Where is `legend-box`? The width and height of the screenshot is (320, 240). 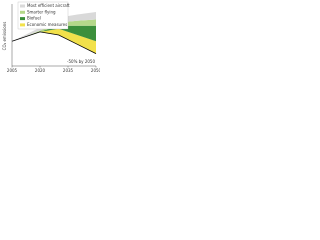
legend-box is located at coordinates (43, 15).